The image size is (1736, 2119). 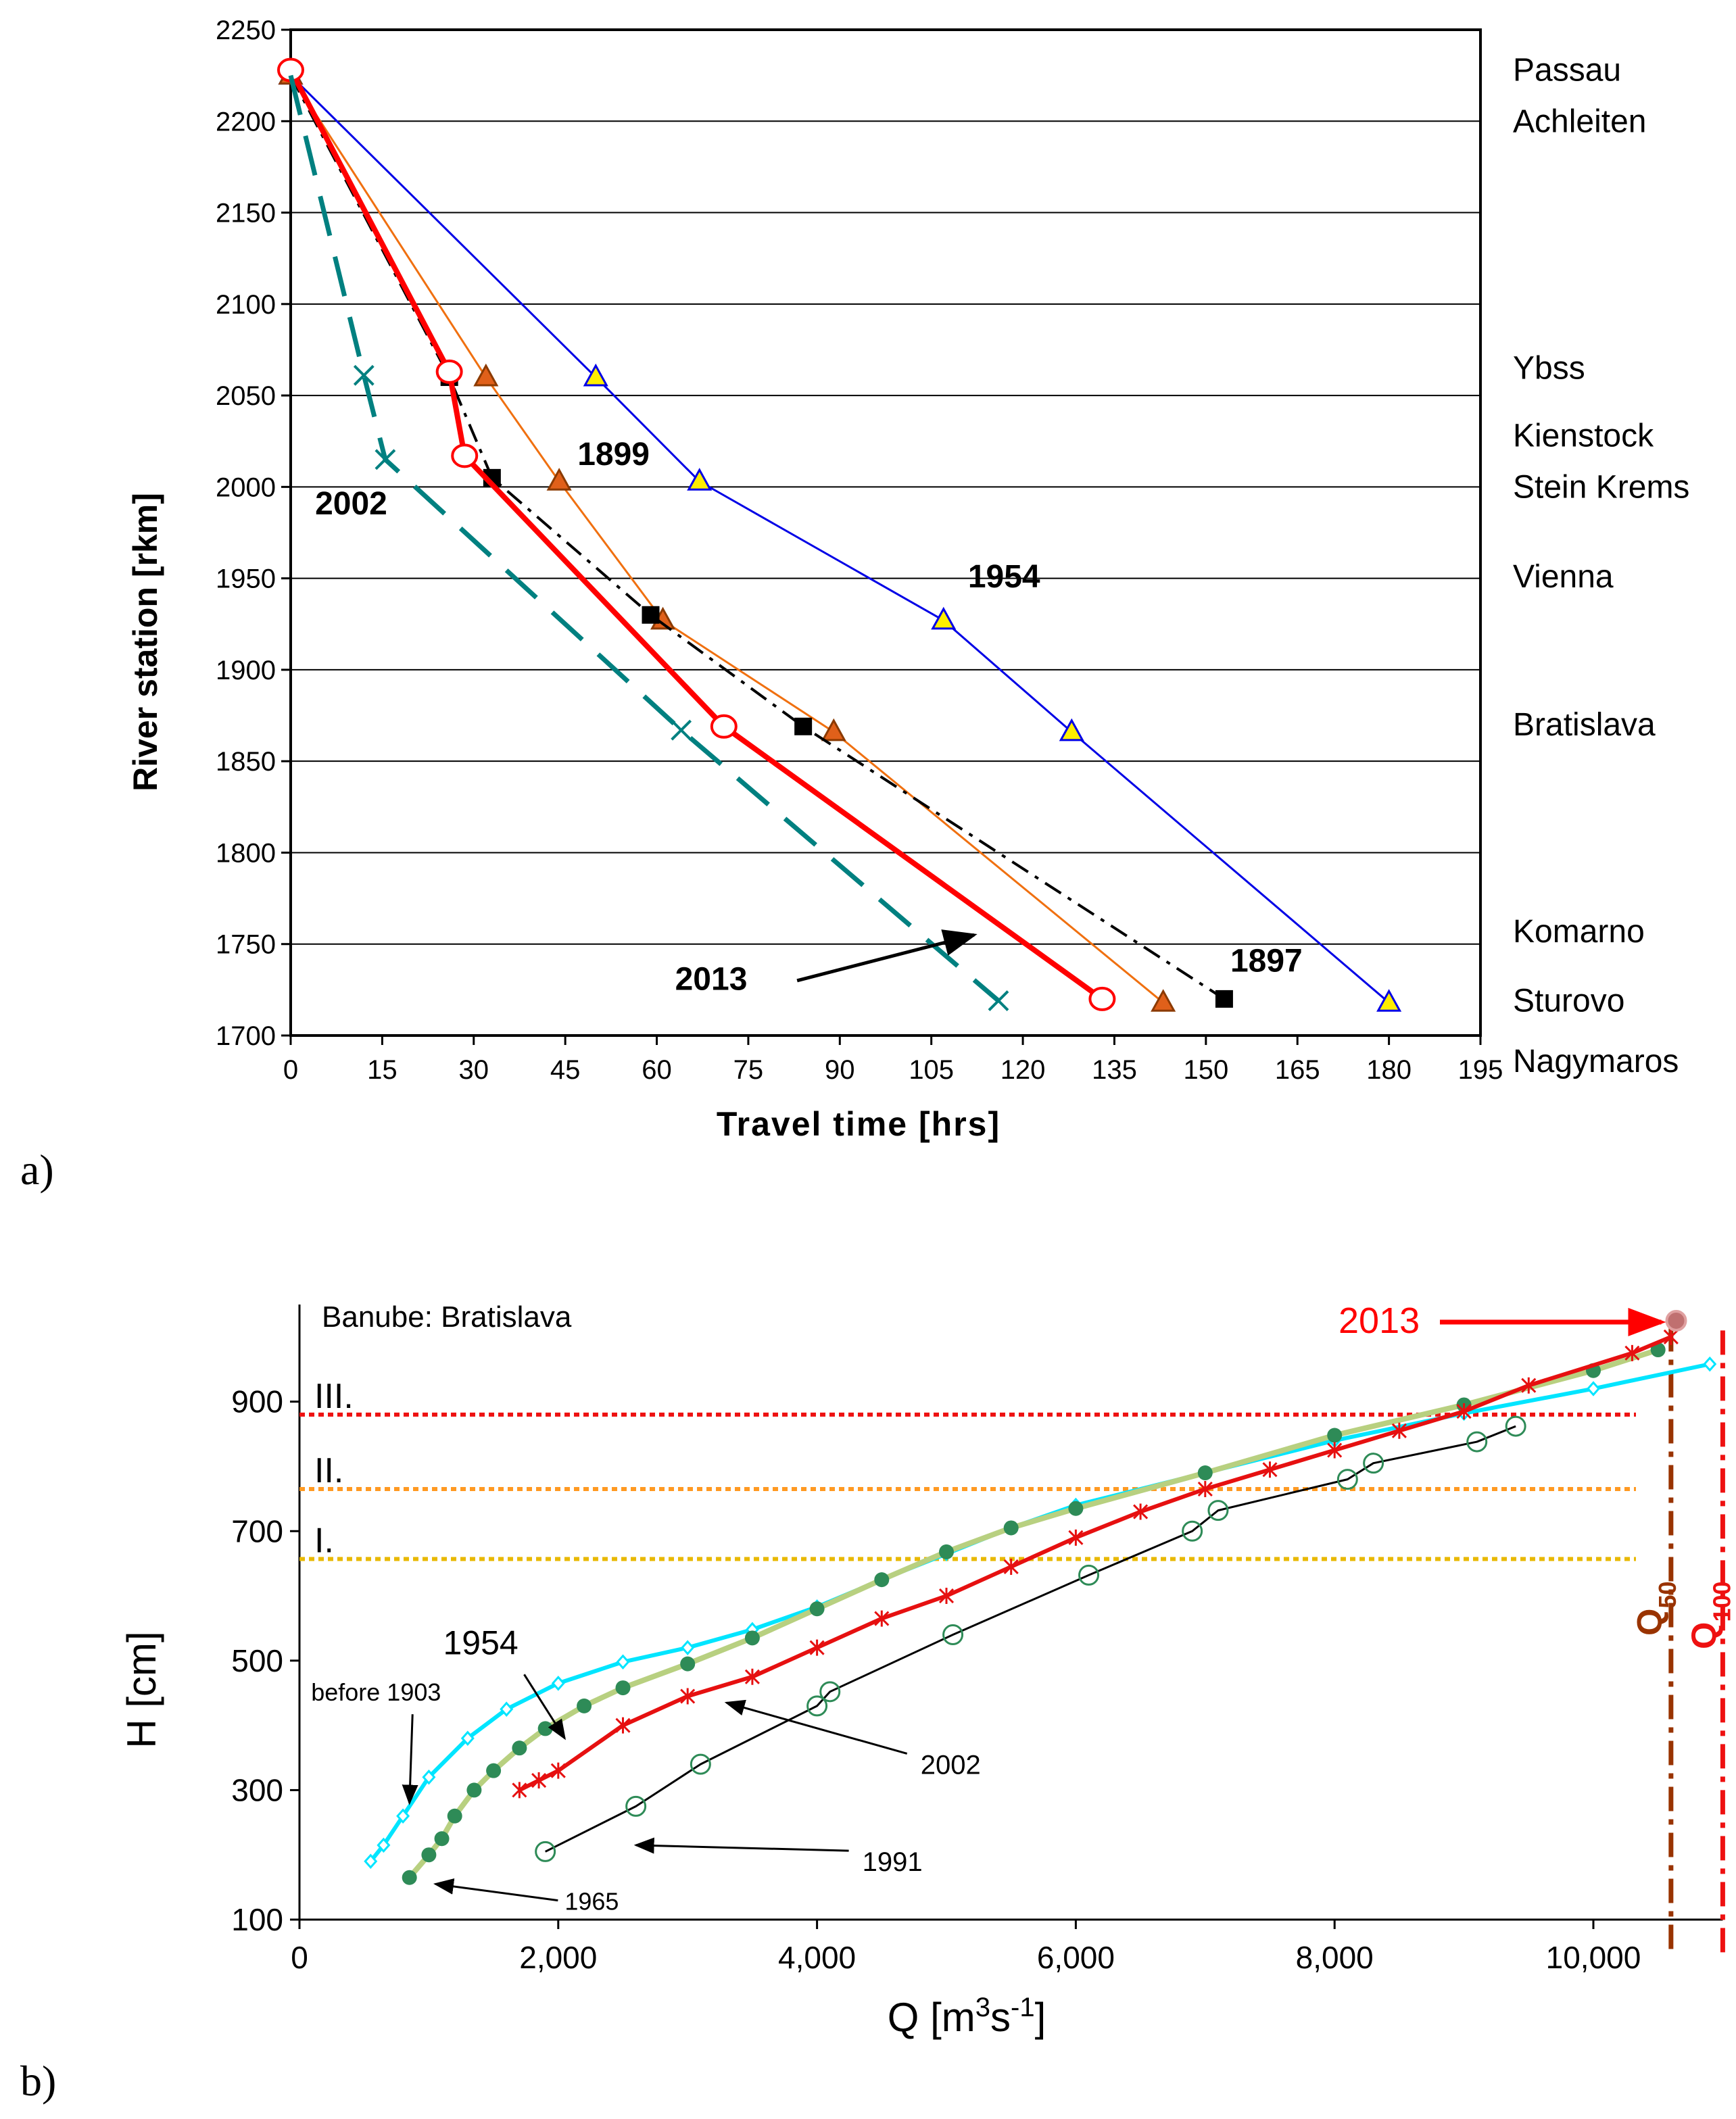 I want to click on tick-label-y-1850: 1850, so click(x=246, y=762).